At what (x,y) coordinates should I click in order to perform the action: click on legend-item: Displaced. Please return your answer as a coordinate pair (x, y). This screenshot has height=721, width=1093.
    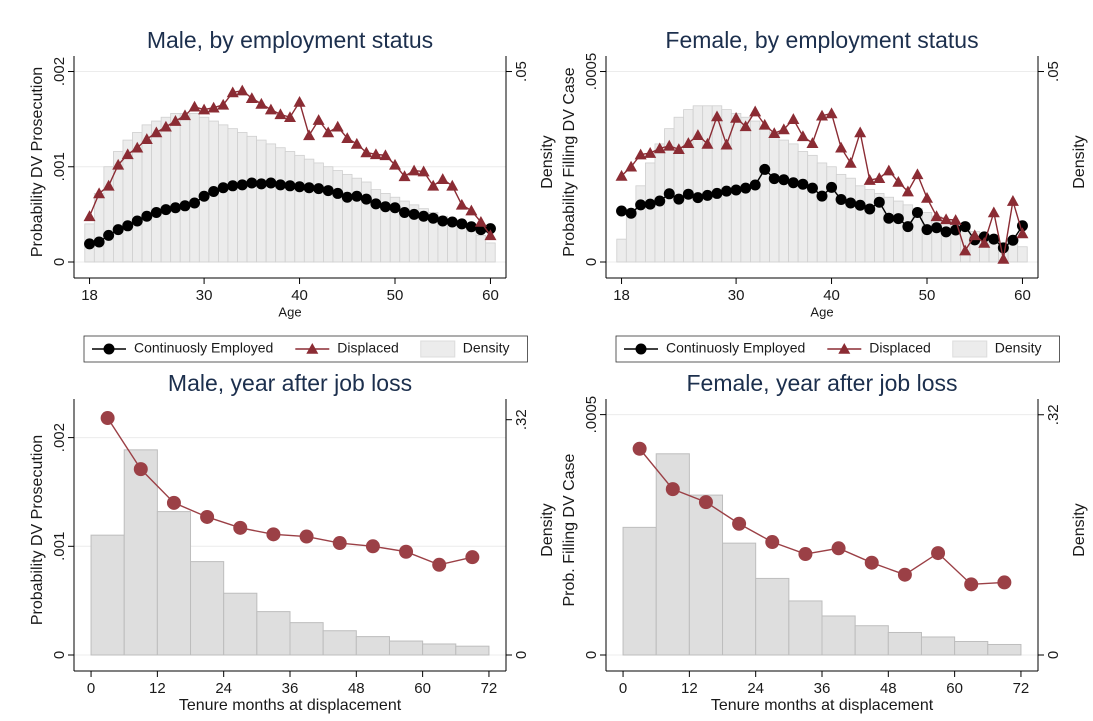
    Looking at the image, I should click on (879, 348).